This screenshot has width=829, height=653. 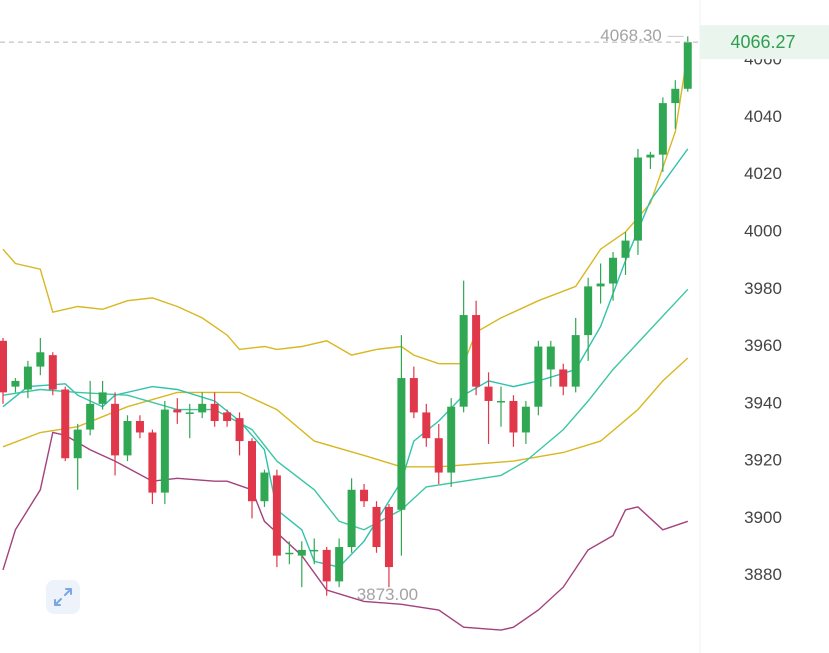 I want to click on high-label: 4068.30, so click(x=630, y=35).